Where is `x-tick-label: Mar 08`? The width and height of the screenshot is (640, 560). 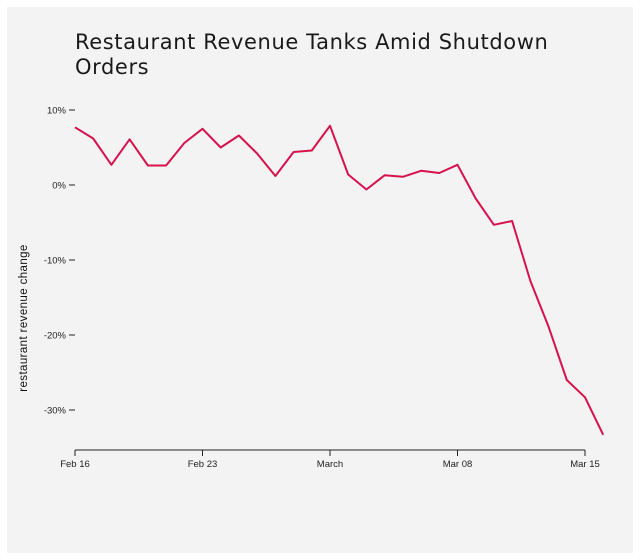
x-tick-label: Mar 08 is located at coordinates (458, 464).